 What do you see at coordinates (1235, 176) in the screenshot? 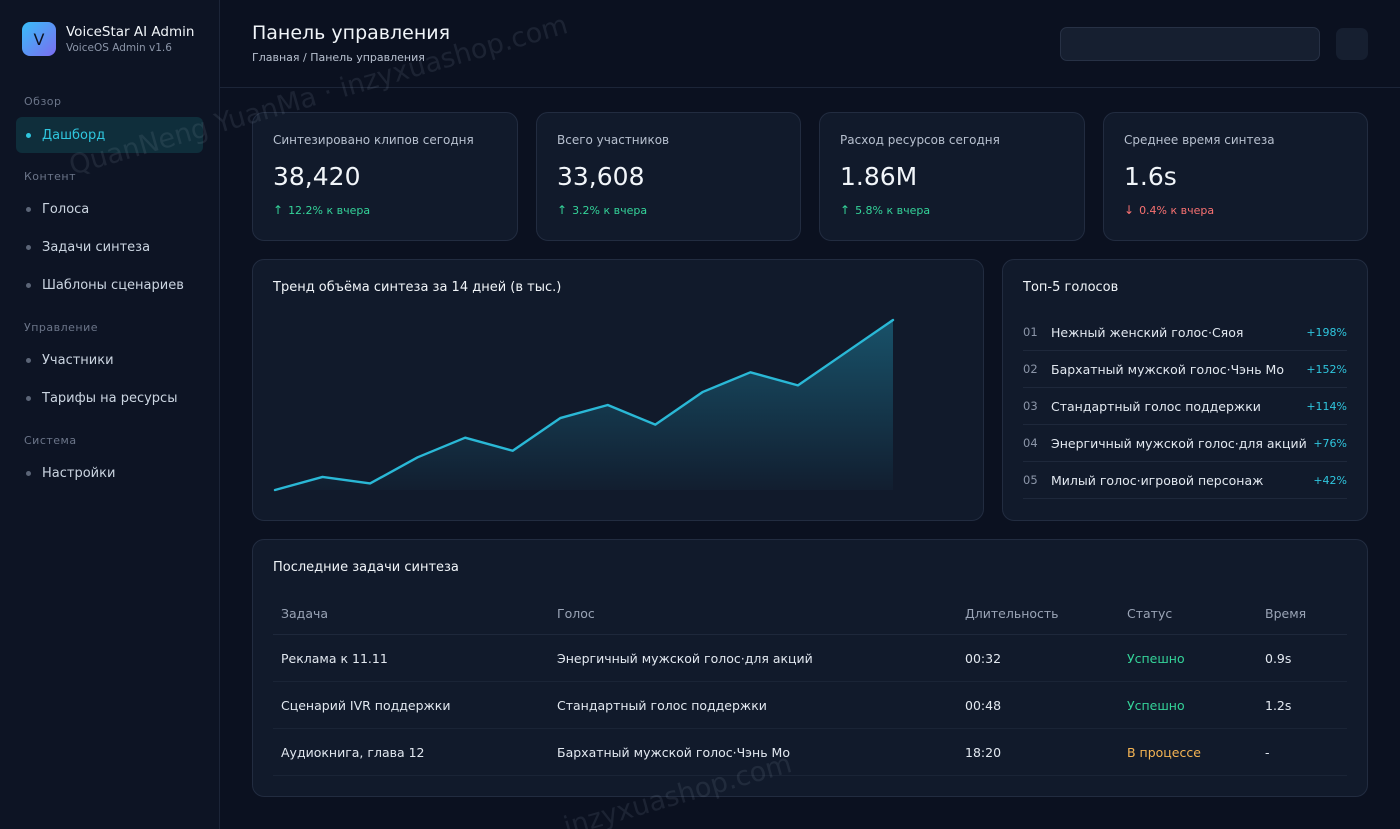
I see `stat-card-avg-synthesis-time: Среднее время синтеза 1.6s ↓ 0.4% к вчера` at bounding box center [1235, 176].